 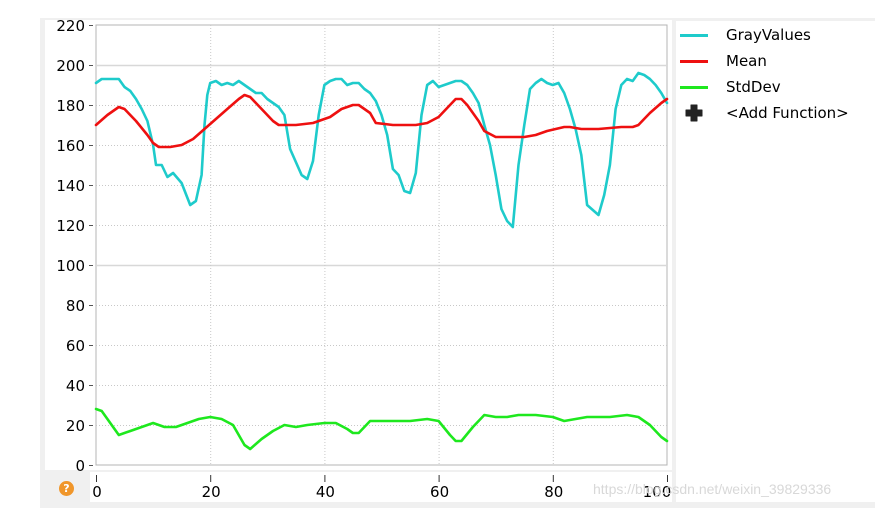 I want to click on add-function-label: <Add Function>, so click(x=787, y=113).